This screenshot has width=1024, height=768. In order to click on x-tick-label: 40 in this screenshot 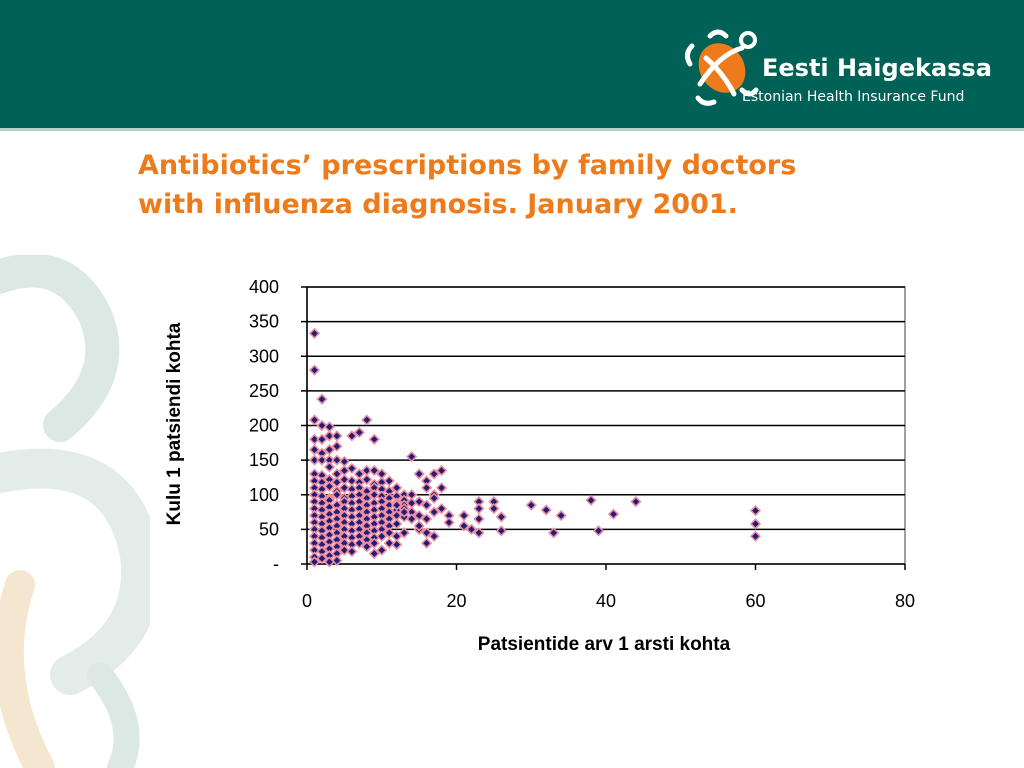, I will do `click(606, 601)`.